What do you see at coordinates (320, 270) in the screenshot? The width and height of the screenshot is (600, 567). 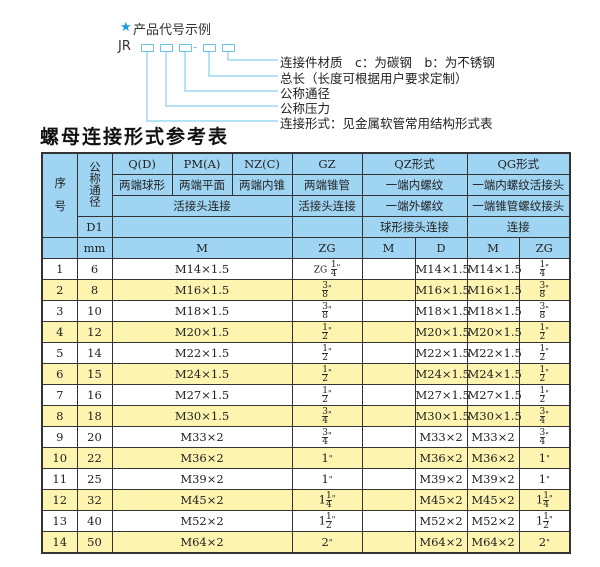 I see `thread-prefix: ZG` at bounding box center [320, 270].